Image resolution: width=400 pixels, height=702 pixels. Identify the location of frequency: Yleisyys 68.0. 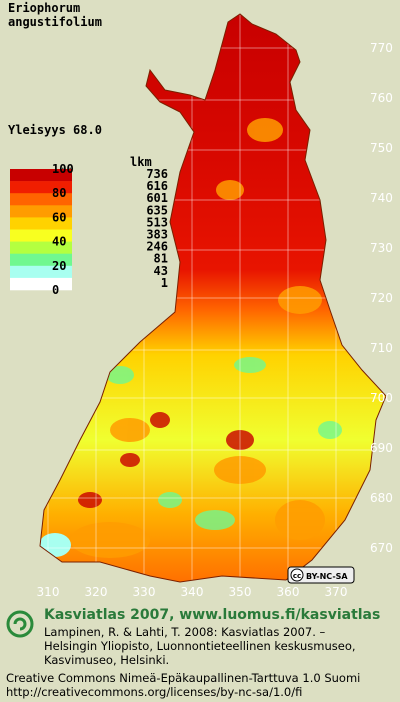
(55, 130).